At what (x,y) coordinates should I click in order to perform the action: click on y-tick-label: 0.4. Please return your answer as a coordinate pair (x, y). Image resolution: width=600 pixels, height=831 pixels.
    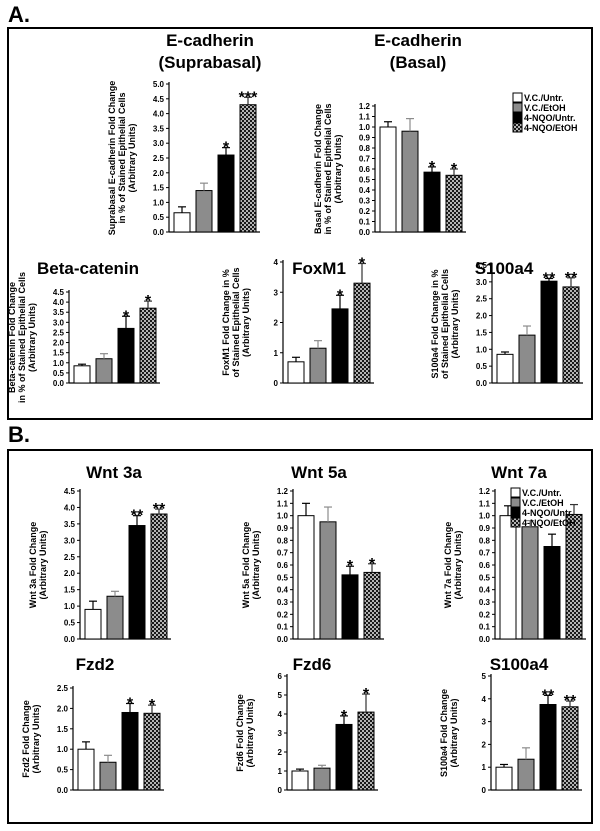
    Looking at the image, I should click on (485, 590).